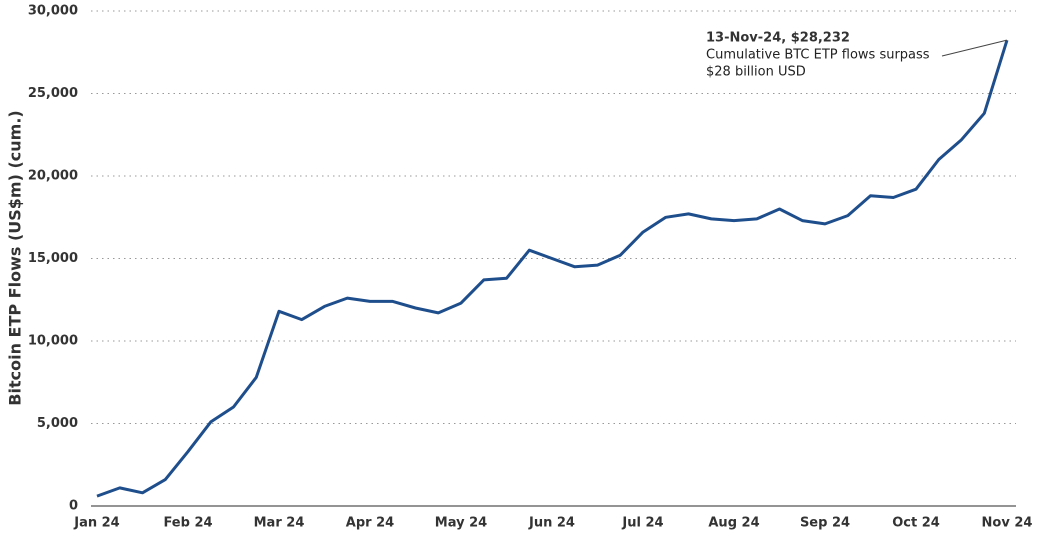 This screenshot has height=540, width=1044. What do you see at coordinates (825, 523) in the screenshot?
I see `x-tick-label: Sep 24` at bounding box center [825, 523].